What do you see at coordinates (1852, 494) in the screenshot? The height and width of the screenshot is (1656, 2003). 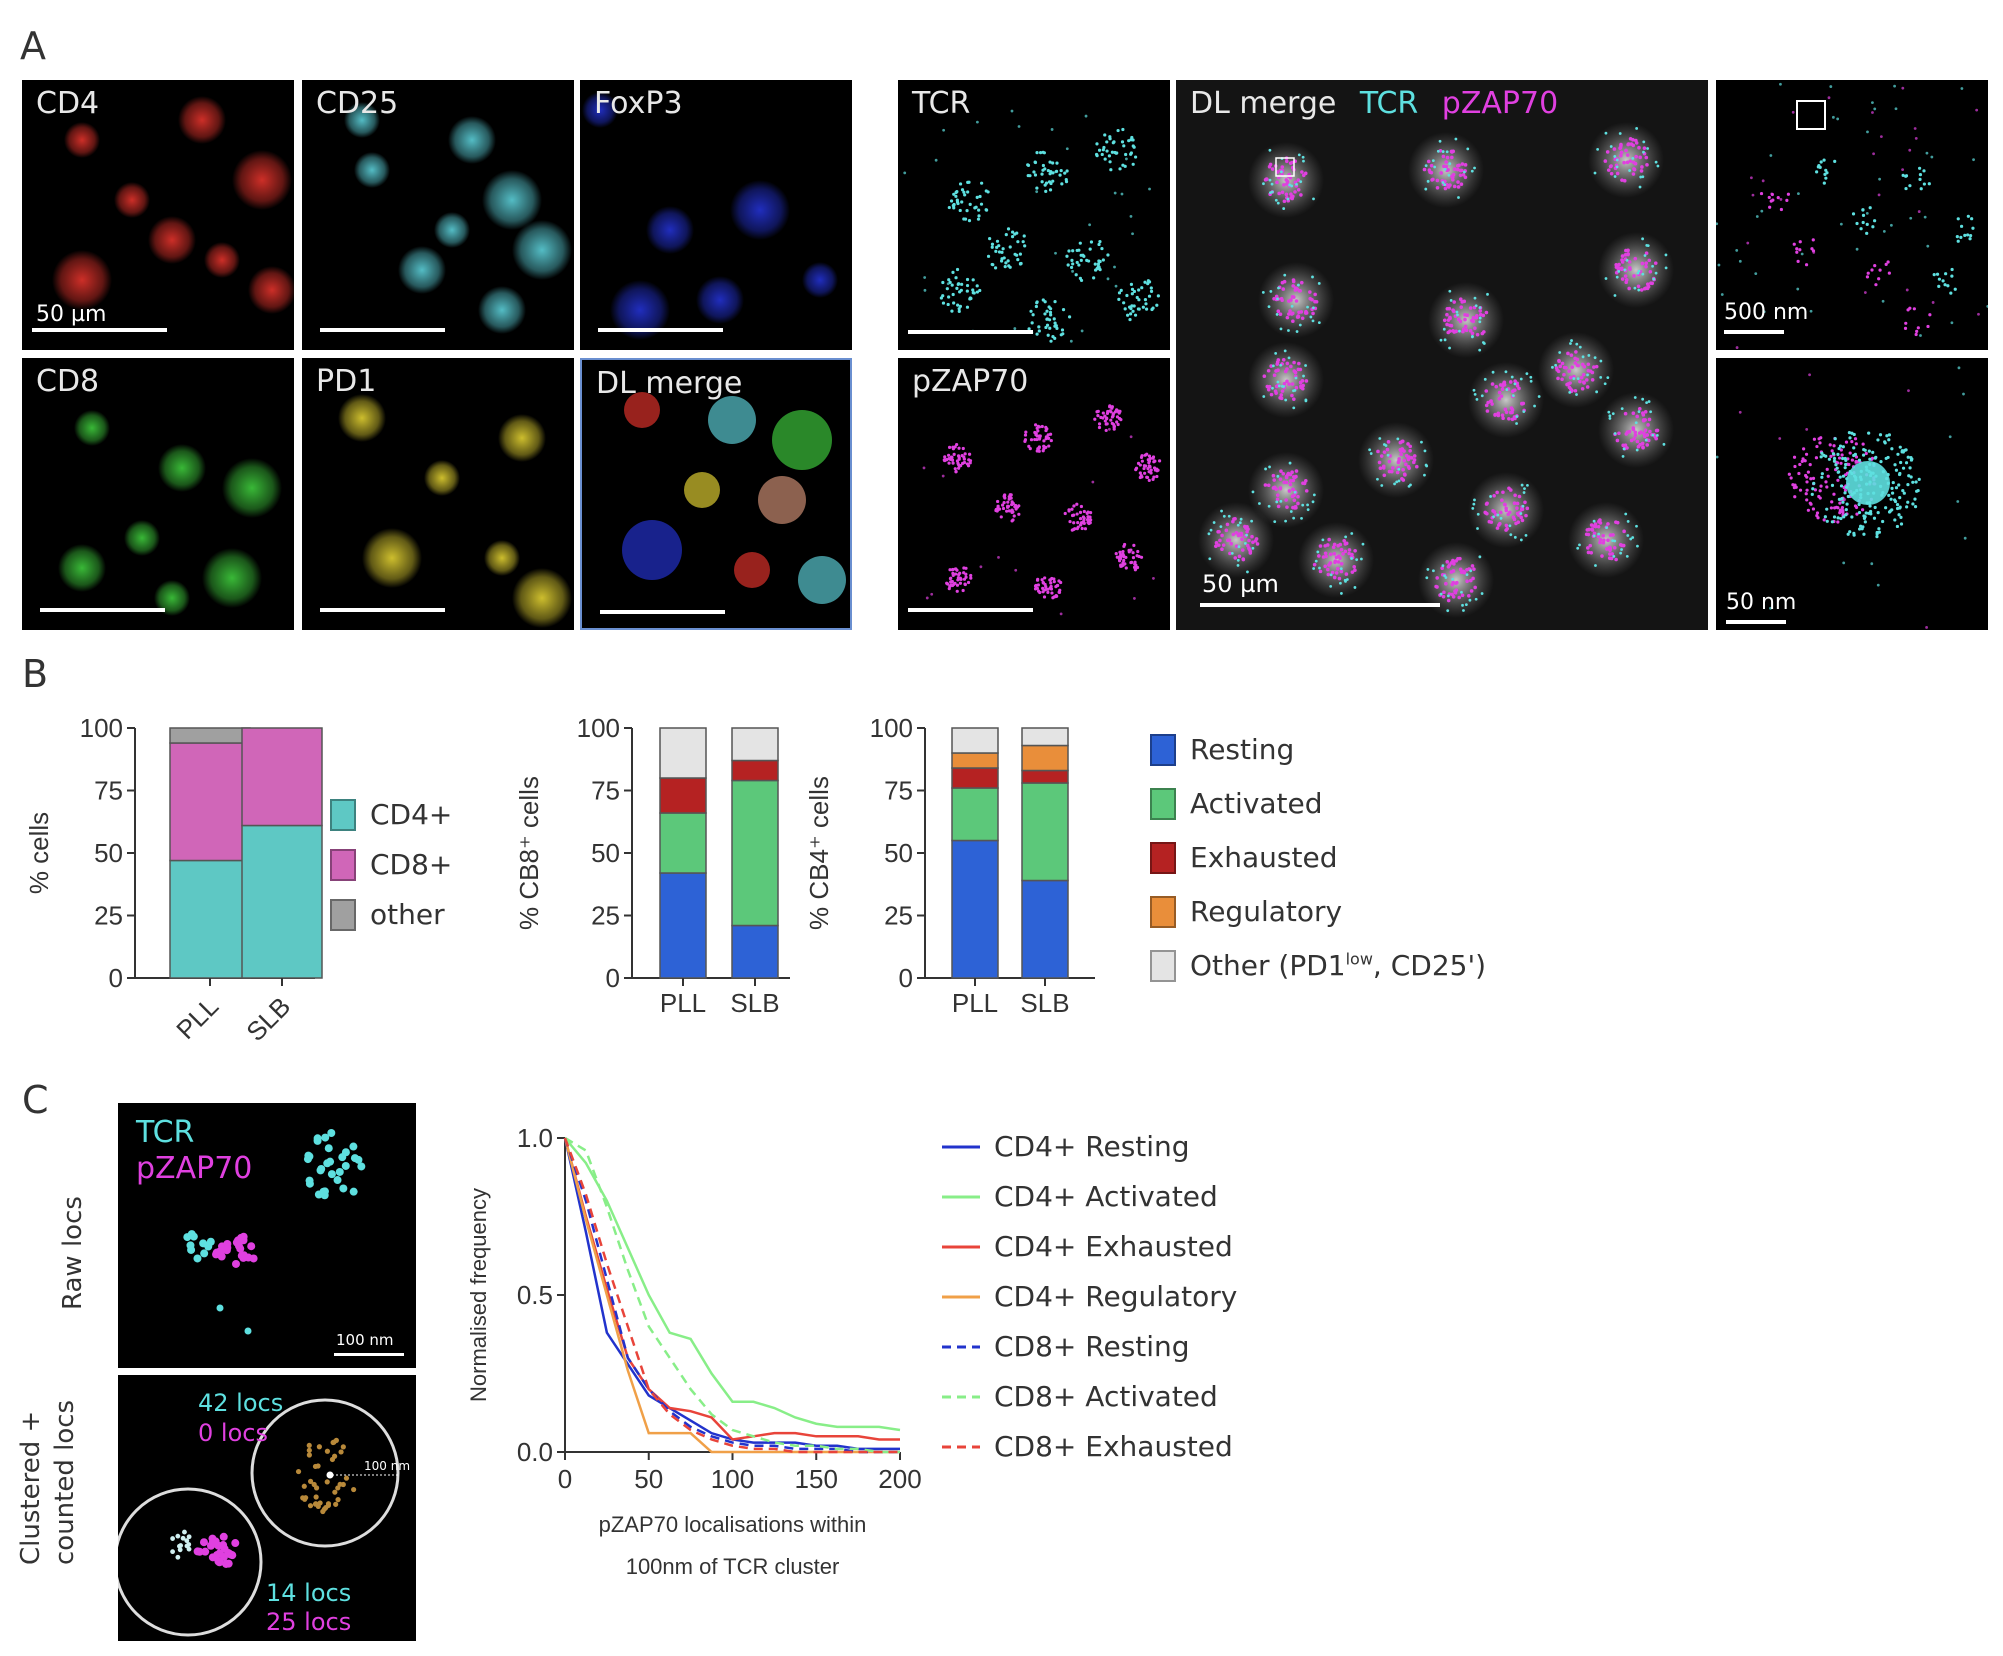 I see `zoom-50nm-image: 50 nm` at bounding box center [1852, 494].